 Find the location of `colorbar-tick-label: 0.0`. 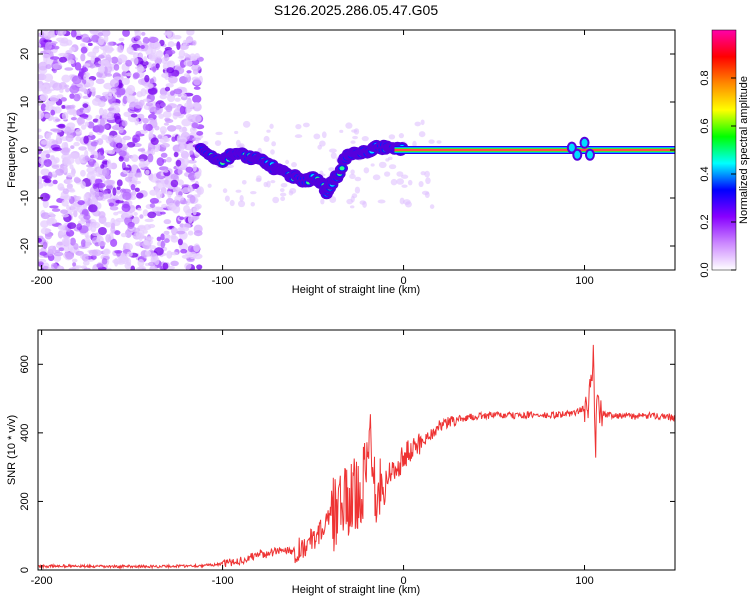

colorbar-tick-label: 0.0 is located at coordinates (705, 269).